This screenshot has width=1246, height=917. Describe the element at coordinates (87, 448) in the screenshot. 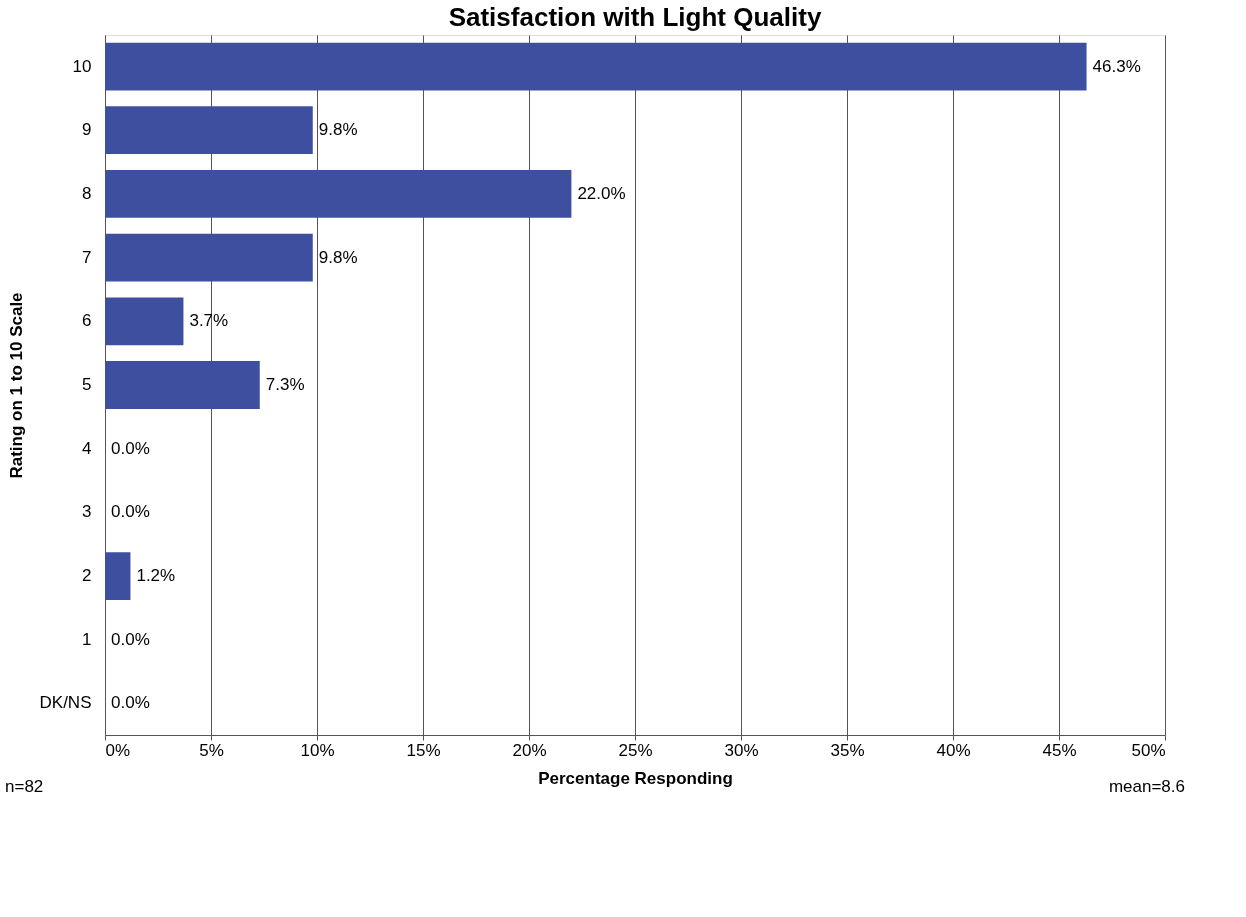

I see `y-tick-label: 4` at that location.